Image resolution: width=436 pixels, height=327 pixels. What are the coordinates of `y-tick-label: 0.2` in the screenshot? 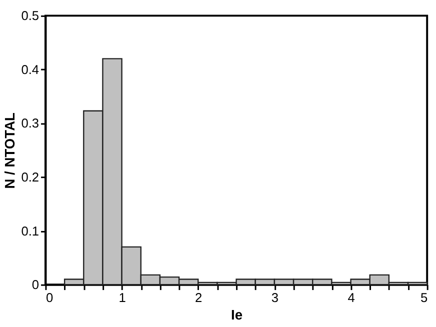 It's located at (30, 176).